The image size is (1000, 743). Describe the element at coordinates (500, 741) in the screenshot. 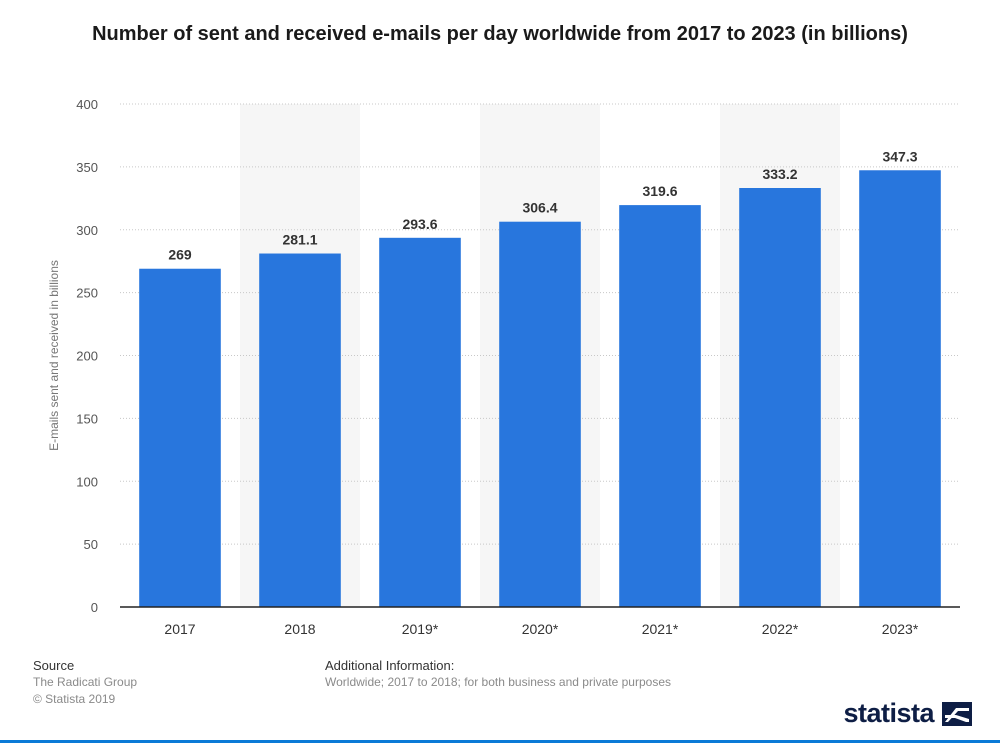

I see `bottom-accent-bar` at that location.